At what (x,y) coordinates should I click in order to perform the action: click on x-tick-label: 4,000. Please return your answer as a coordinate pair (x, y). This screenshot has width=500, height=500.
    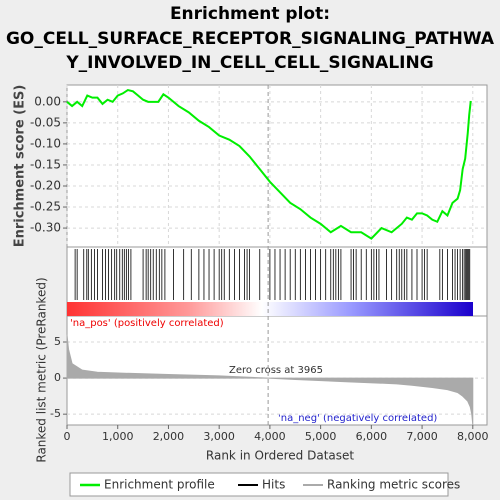
    Looking at the image, I should click on (270, 436).